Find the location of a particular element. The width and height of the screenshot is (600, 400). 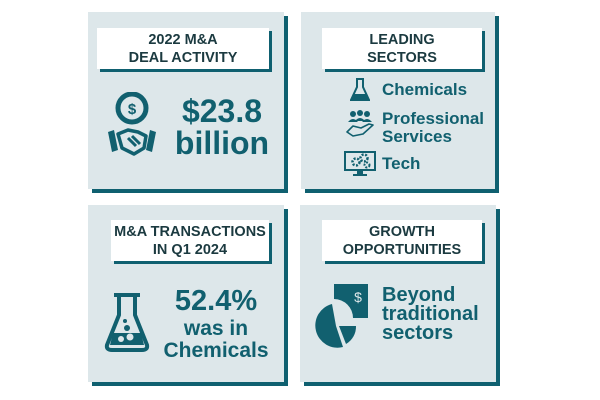

transactions-line3: Chemicals is located at coordinates (216, 350).